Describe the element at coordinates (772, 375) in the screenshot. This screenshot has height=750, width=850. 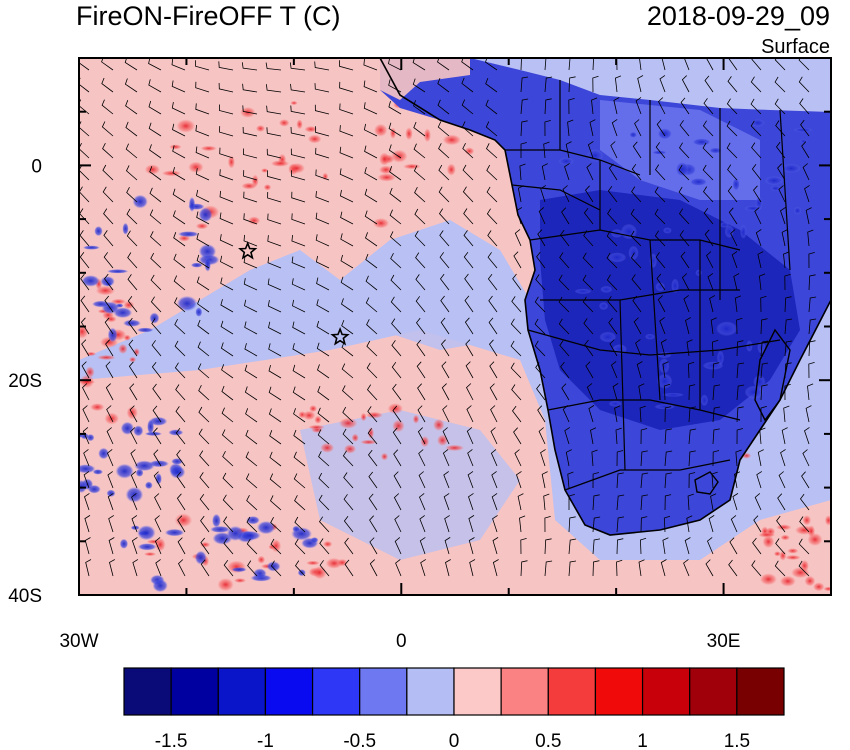
I see `coastline` at that location.